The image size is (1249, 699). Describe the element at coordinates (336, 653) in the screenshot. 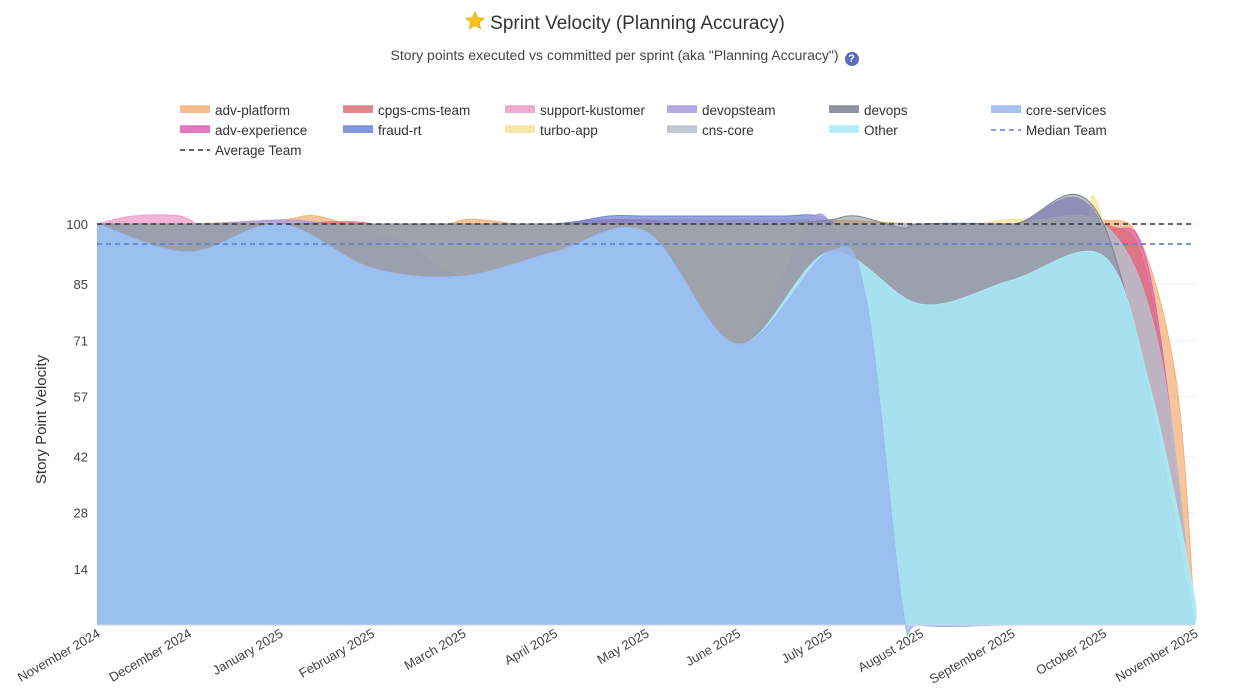

I see `x-tick-label: February 2025` at that location.